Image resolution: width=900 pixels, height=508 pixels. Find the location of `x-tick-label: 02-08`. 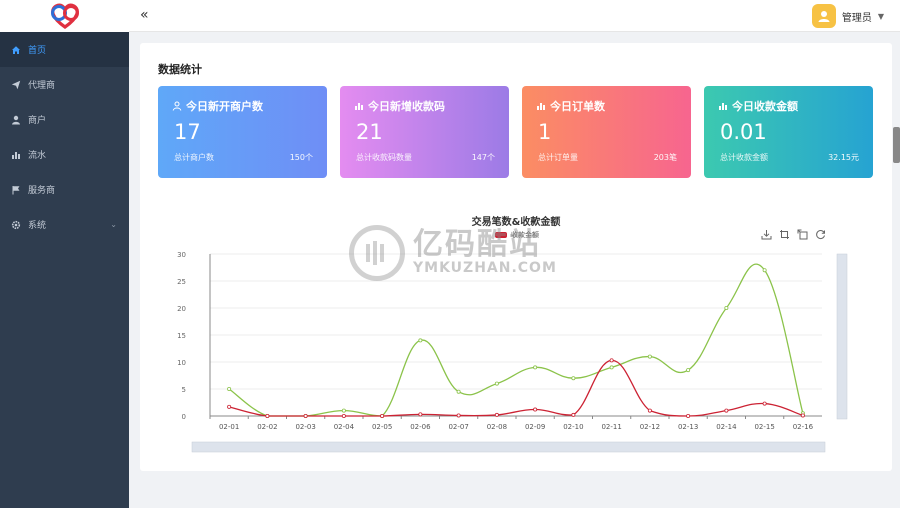

x-tick-label: 02-08 is located at coordinates (497, 427).